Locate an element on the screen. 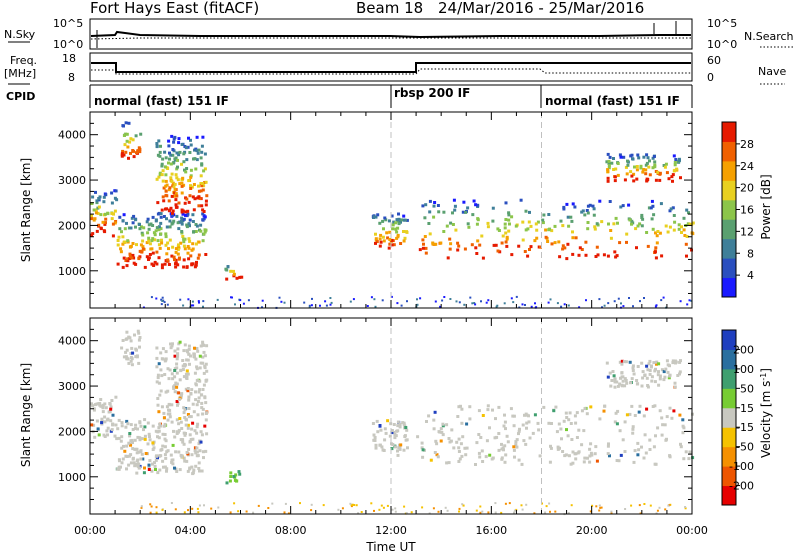 Image resolution: width=800 pixels, height=554 pixels. colorbar-tick-label: 28 is located at coordinates (747, 144).